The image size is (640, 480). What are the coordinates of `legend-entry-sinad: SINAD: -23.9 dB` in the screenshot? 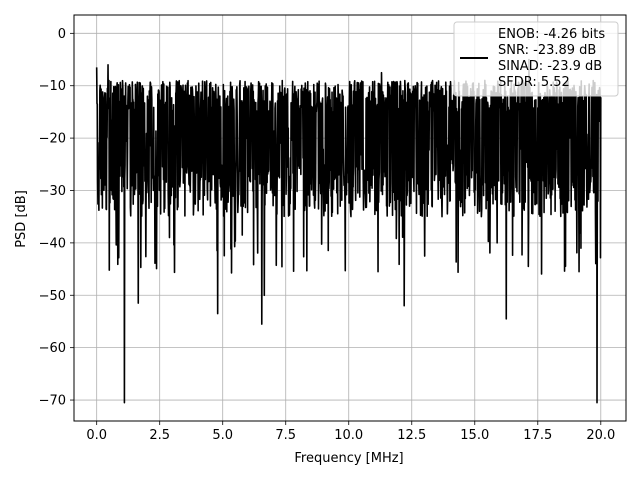 It's located at (550, 66).